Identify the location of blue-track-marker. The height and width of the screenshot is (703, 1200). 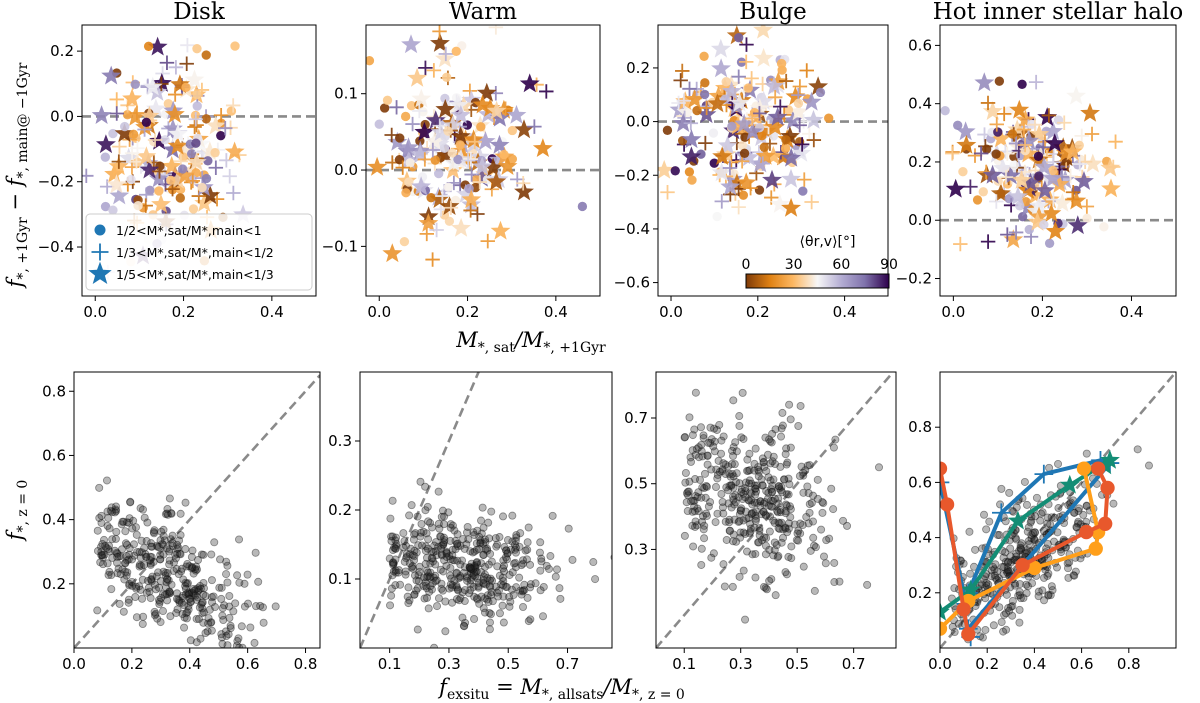
(1044, 474).